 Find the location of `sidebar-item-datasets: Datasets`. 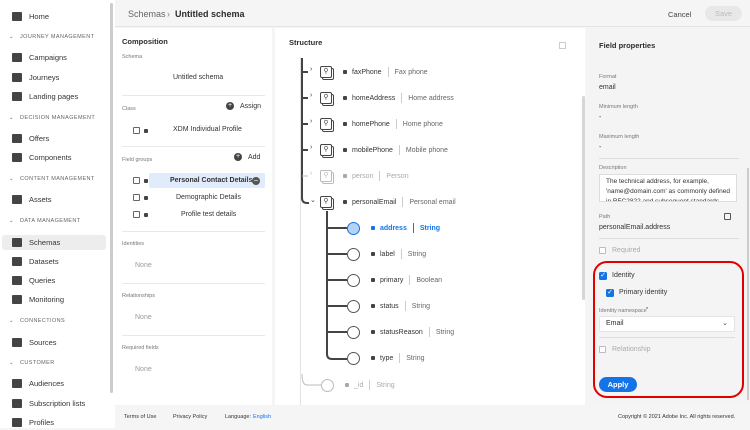

sidebar-item-datasets: Datasets is located at coordinates (35, 261).